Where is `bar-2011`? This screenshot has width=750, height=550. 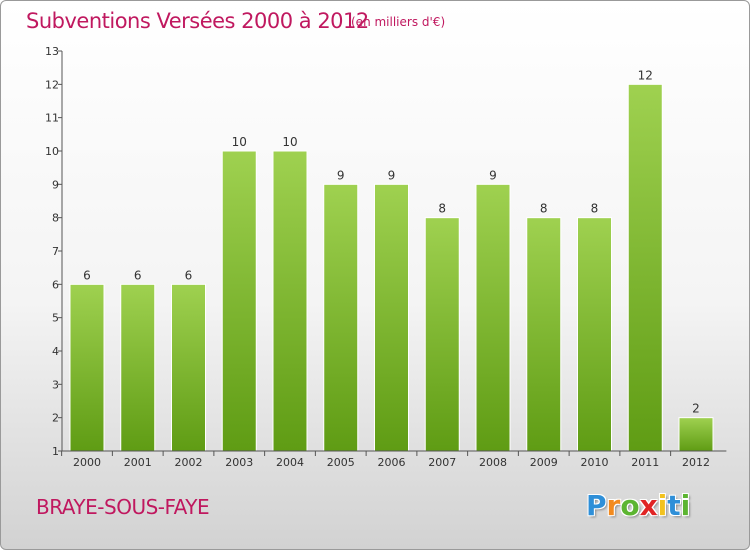
bar-2011 is located at coordinates (645, 267).